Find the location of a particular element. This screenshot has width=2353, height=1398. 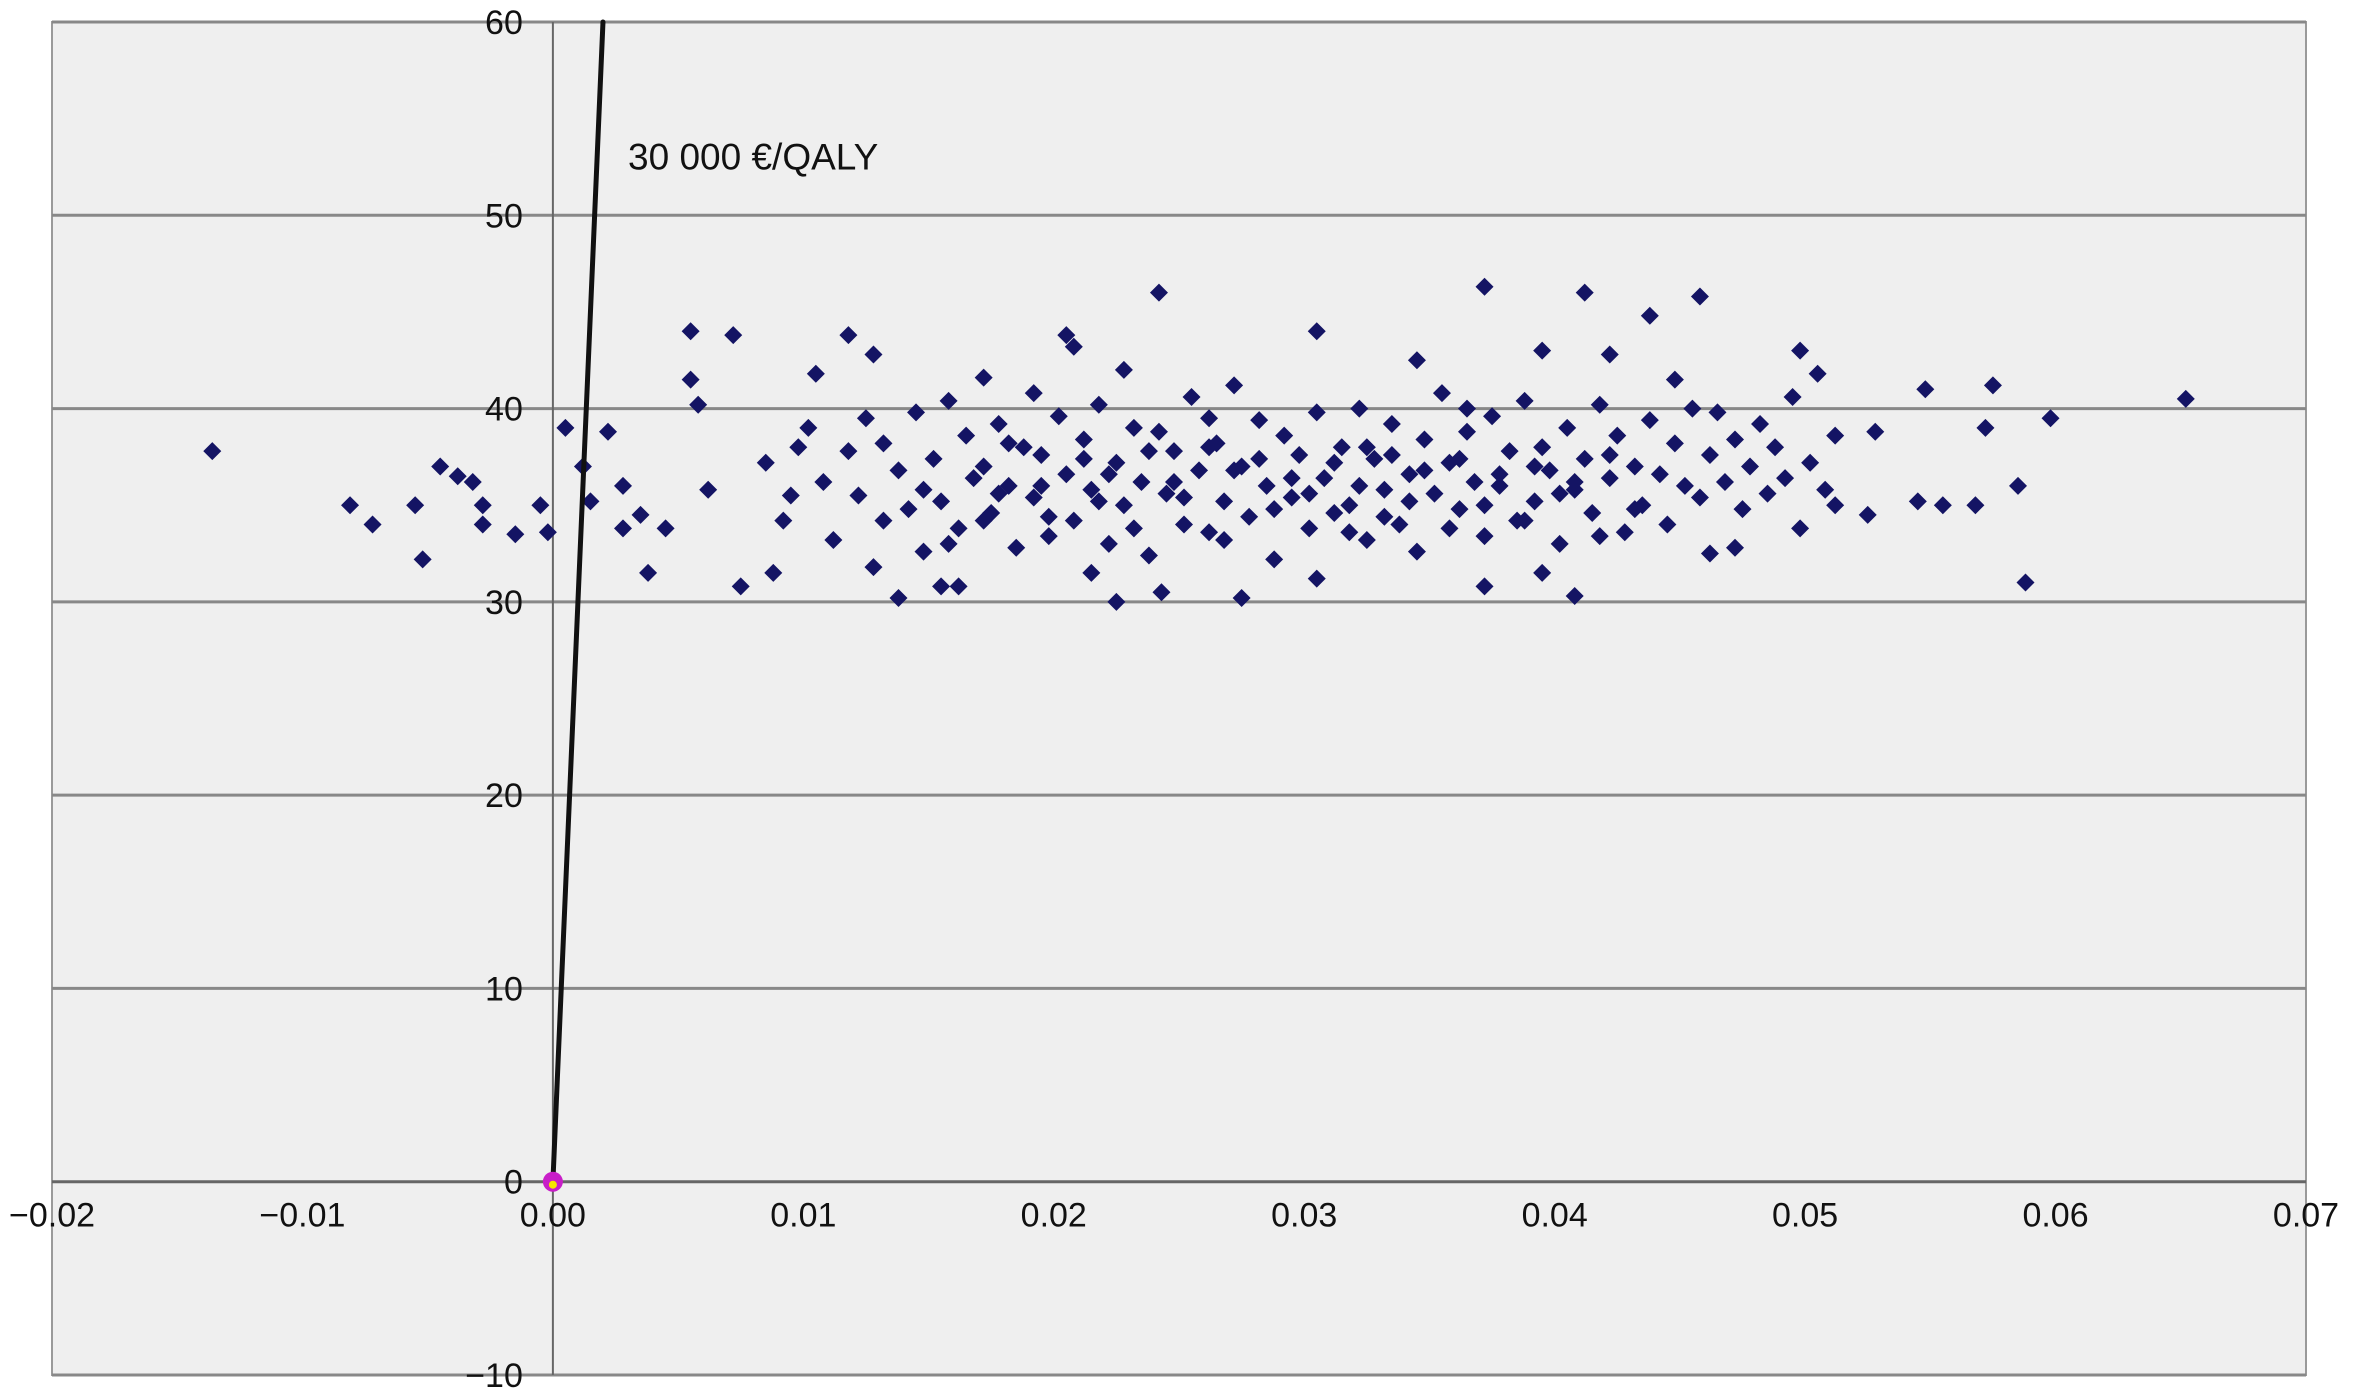

x-tick-label: 0.05 is located at coordinates (1805, 1216).